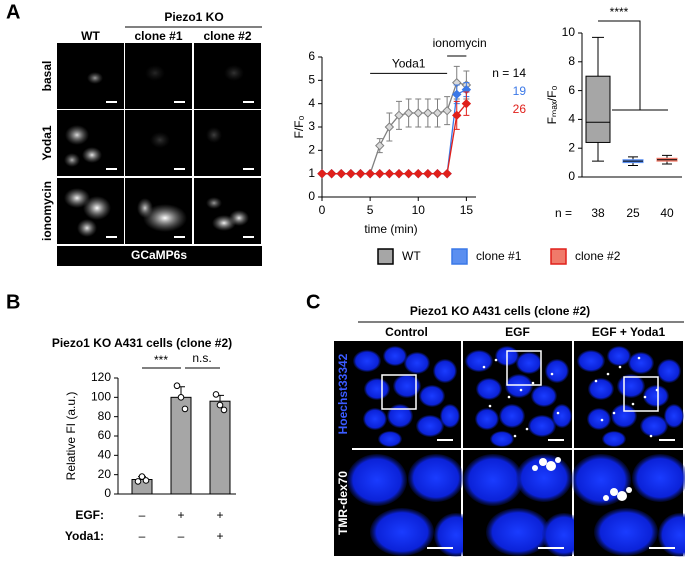 The image size is (685, 566). Describe the element at coordinates (311, 126) in the screenshot. I see `y-tick-label: 3` at that location.